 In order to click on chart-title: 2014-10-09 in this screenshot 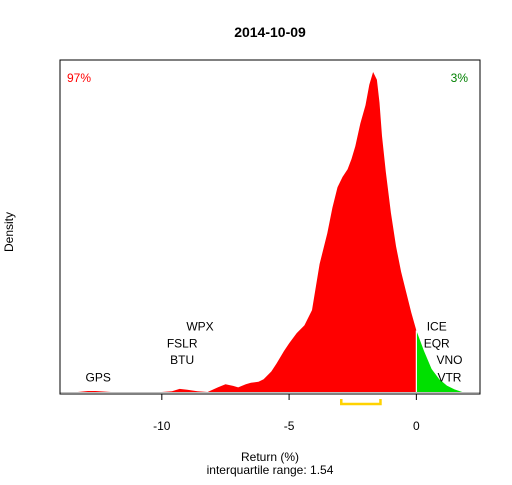, I will do `click(270, 32)`.